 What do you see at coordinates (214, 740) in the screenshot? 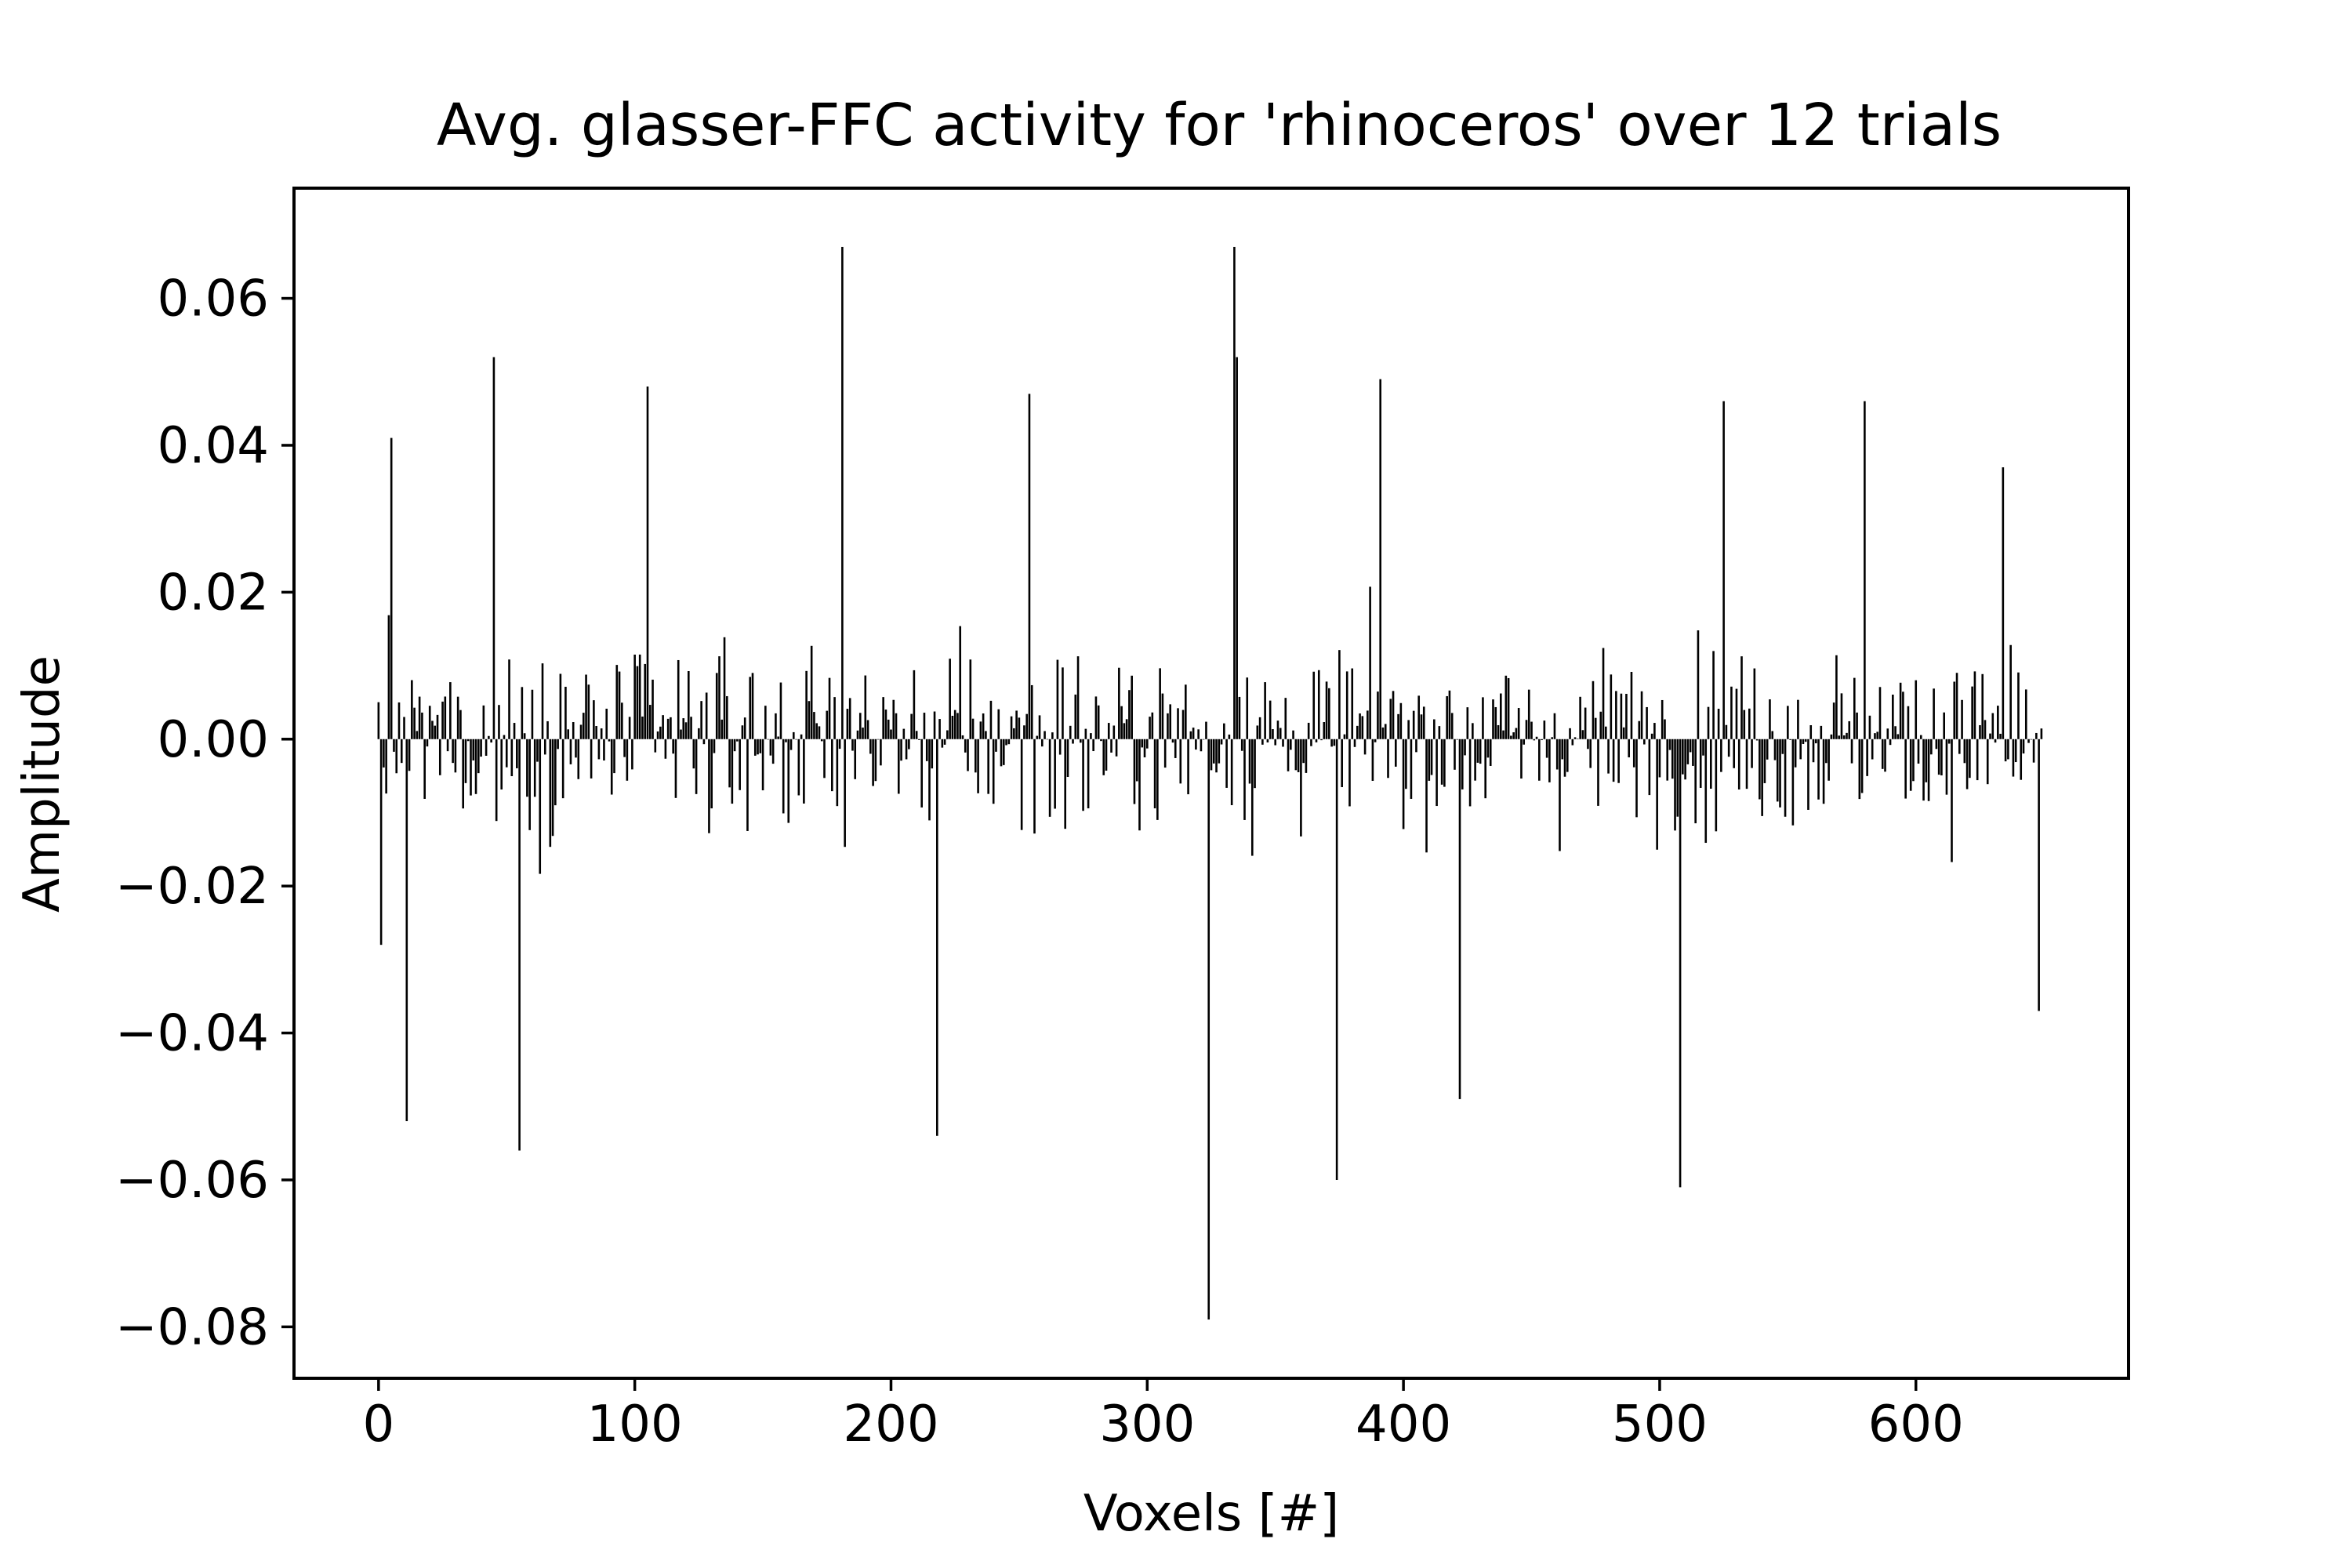
I see `y-tick-label: 0.00` at bounding box center [214, 740].